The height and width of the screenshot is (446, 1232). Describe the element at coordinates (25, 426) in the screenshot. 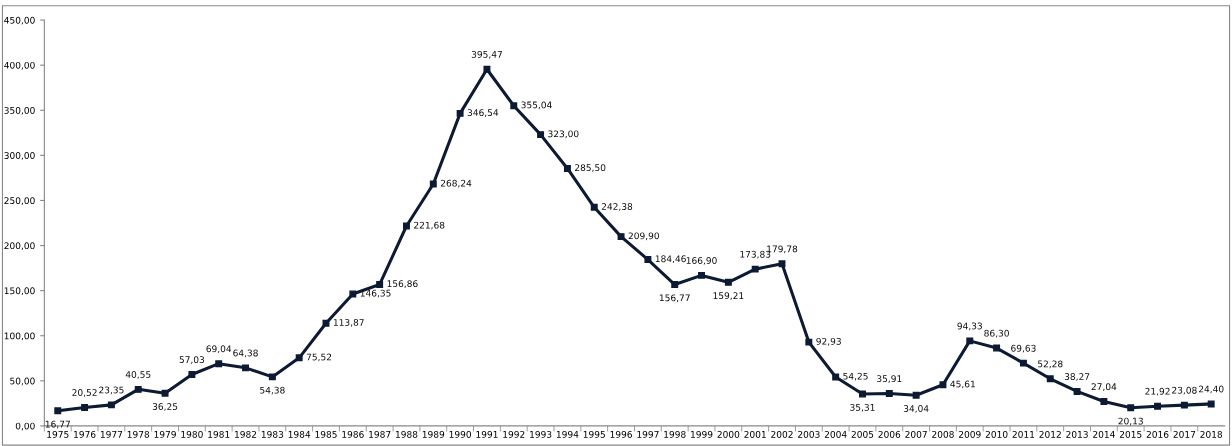

I see `y-tick-label: 0,00` at that location.